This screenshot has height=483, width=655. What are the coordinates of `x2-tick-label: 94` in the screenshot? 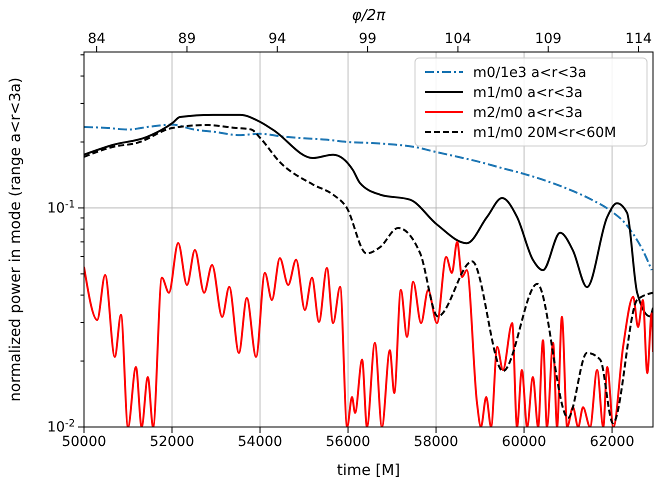 It's located at (277, 39).